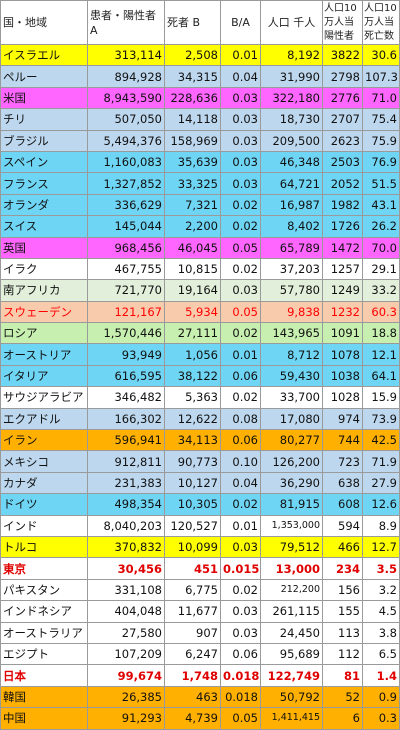  What do you see at coordinates (192, 205) in the screenshot?
I see `cell-deaths: 7,321` at bounding box center [192, 205].